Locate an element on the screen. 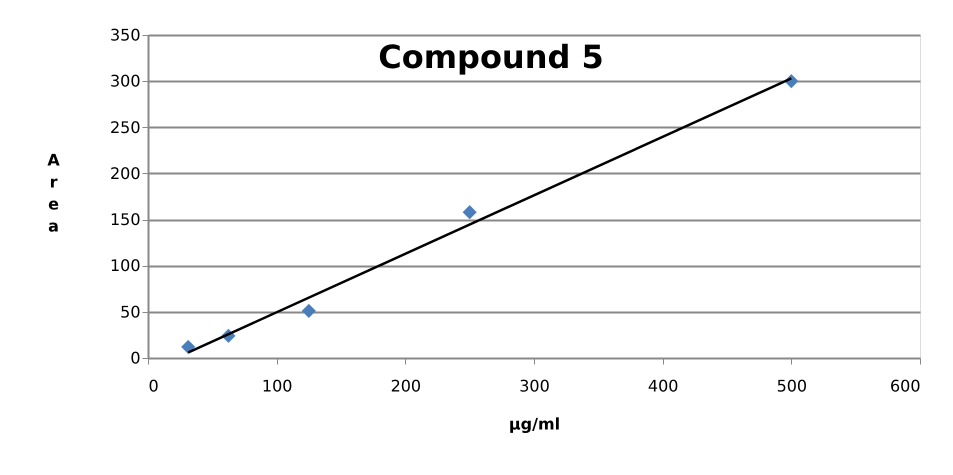 The width and height of the screenshot is (953, 475). y-tick-label: 200 is located at coordinates (125, 173).